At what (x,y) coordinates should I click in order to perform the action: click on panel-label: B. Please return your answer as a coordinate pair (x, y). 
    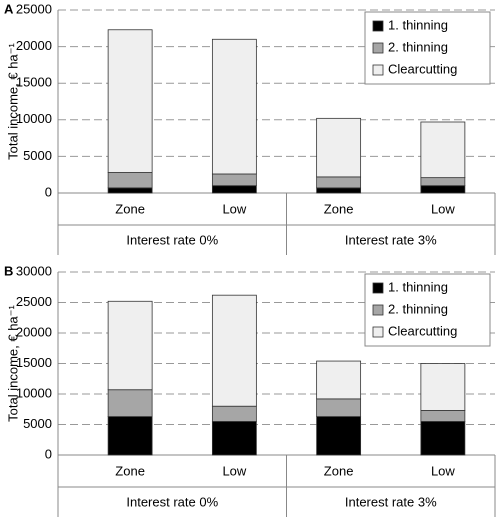
    Looking at the image, I should click on (8, 270).